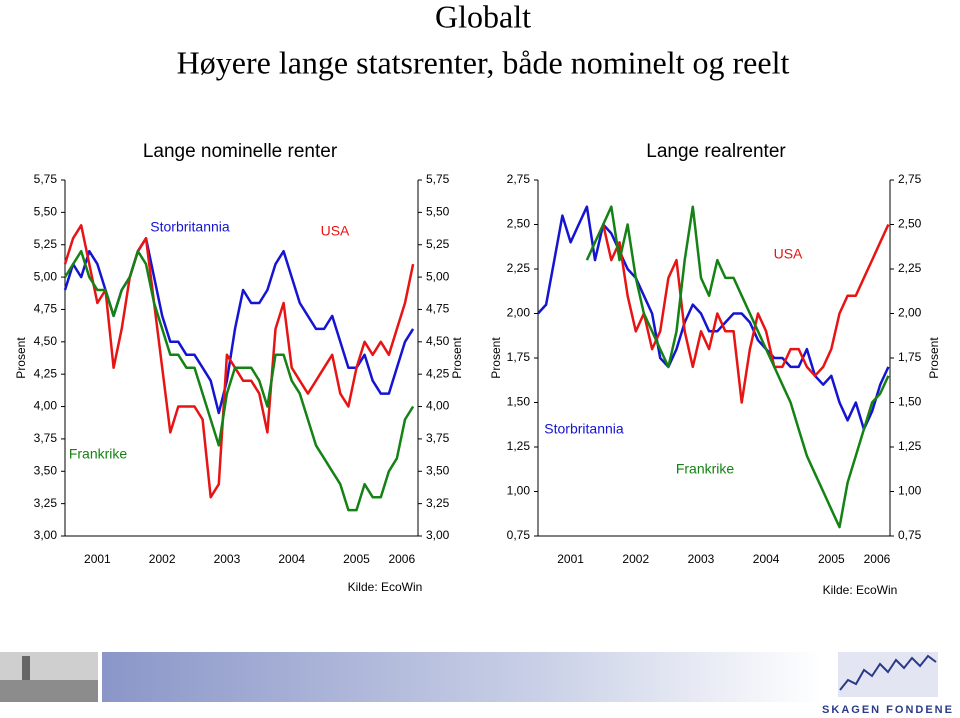 This screenshot has height=718, width=960. What do you see at coordinates (46, 276) in the screenshot?
I see `y-tick-label: 5,00` at bounding box center [46, 276].